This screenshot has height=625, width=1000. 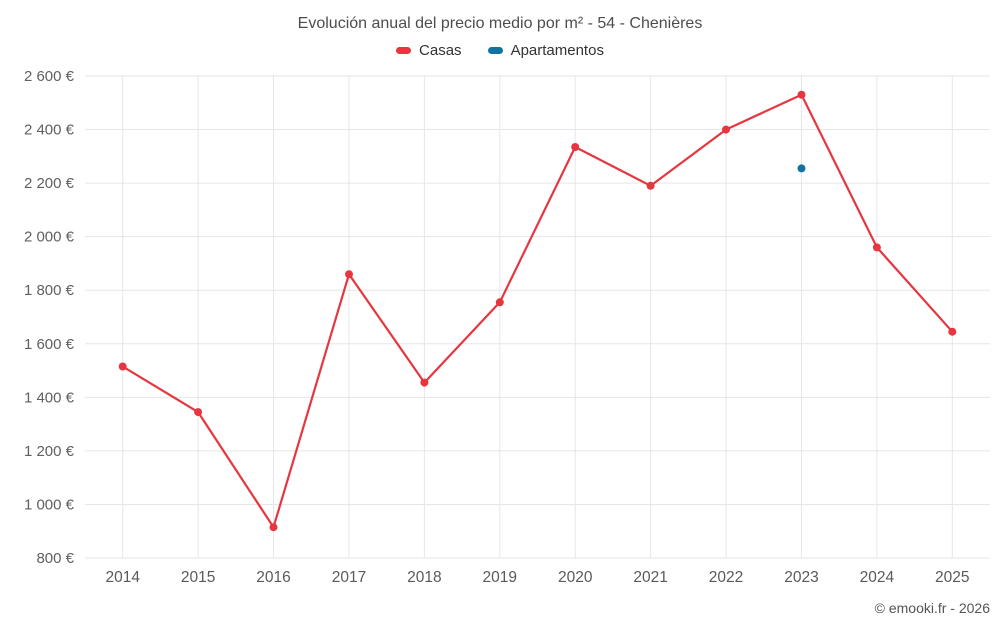 I want to click on x-axis-tick-label: 2025, so click(x=952, y=577).